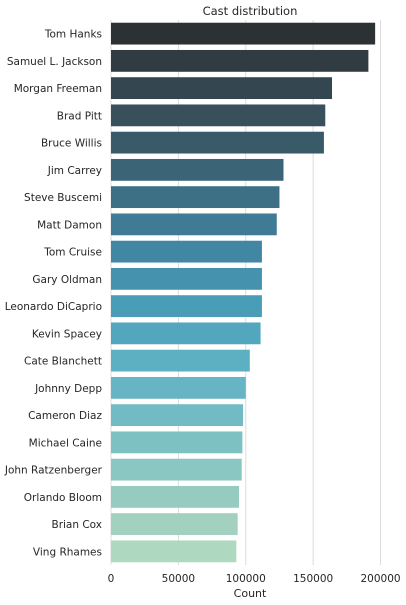 This screenshot has width=406, height=605. I want to click on category-label: Gary Oldman, so click(67, 280).